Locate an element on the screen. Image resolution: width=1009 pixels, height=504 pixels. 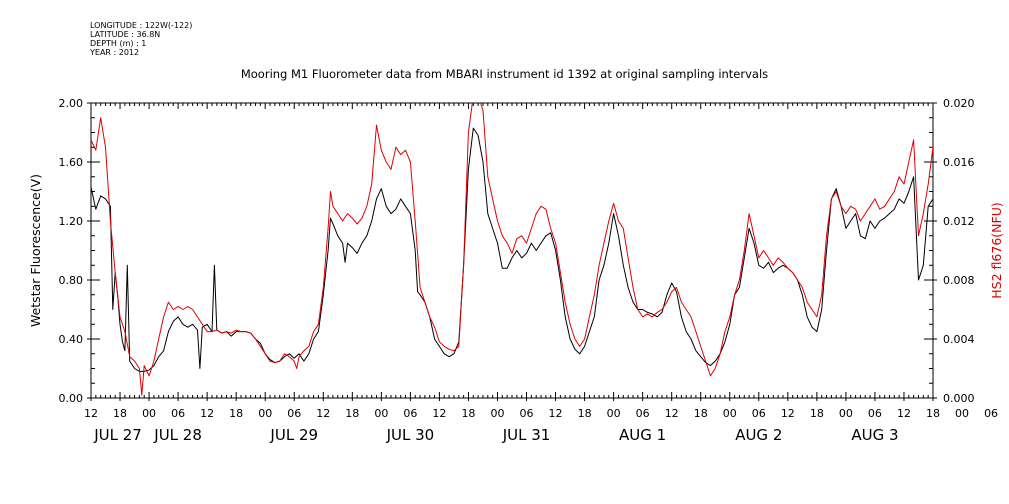
meta-latitude: LATITUDE : 36.8N is located at coordinates (125, 34).